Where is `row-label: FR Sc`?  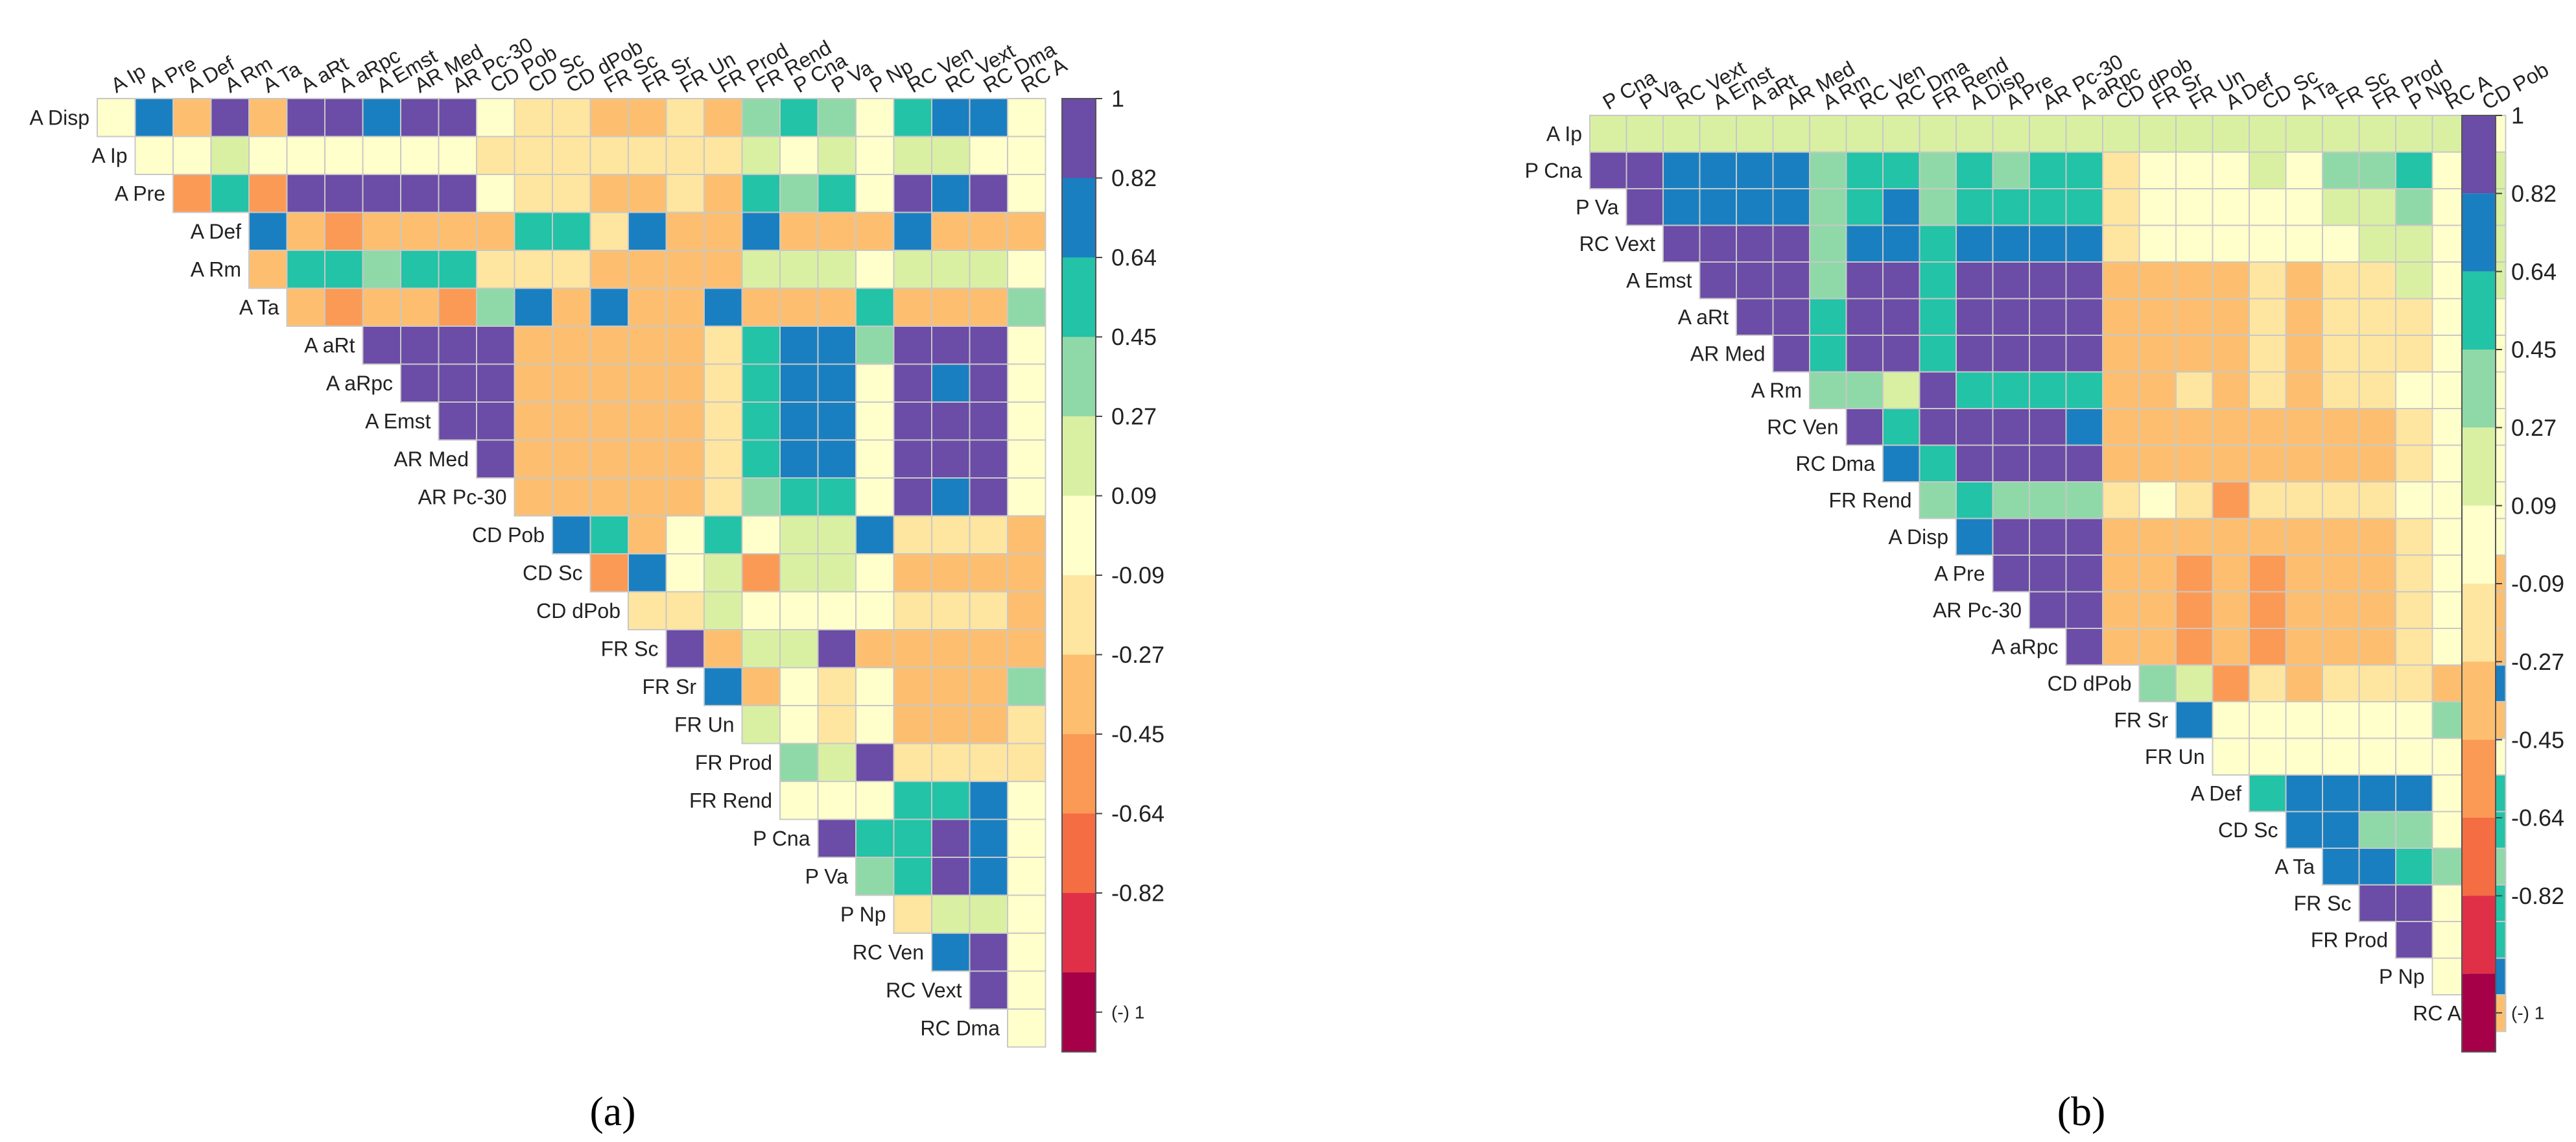 row-label: FR Sc is located at coordinates (2323, 903).